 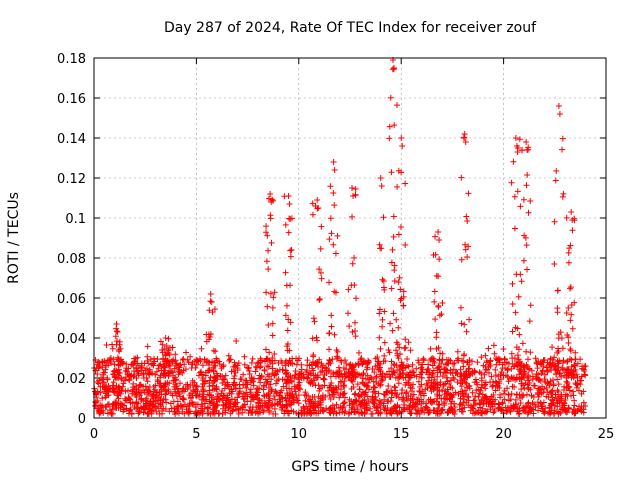 What do you see at coordinates (82, 419) in the screenshot?
I see `y-tick-label: 0` at bounding box center [82, 419].